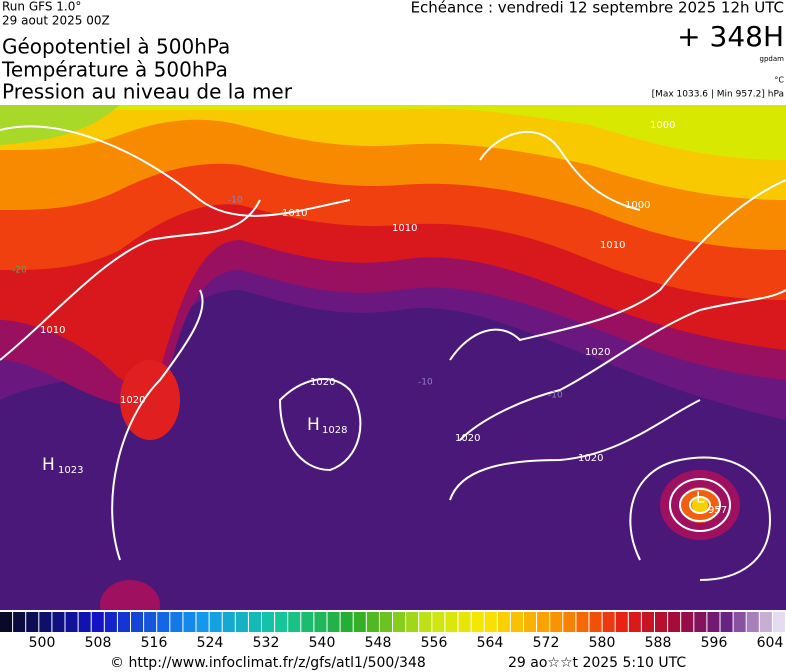 This screenshot has height=672, width=786. Describe the element at coordinates (322, 643) in the screenshot. I see `colorbar-label: 540` at that location.